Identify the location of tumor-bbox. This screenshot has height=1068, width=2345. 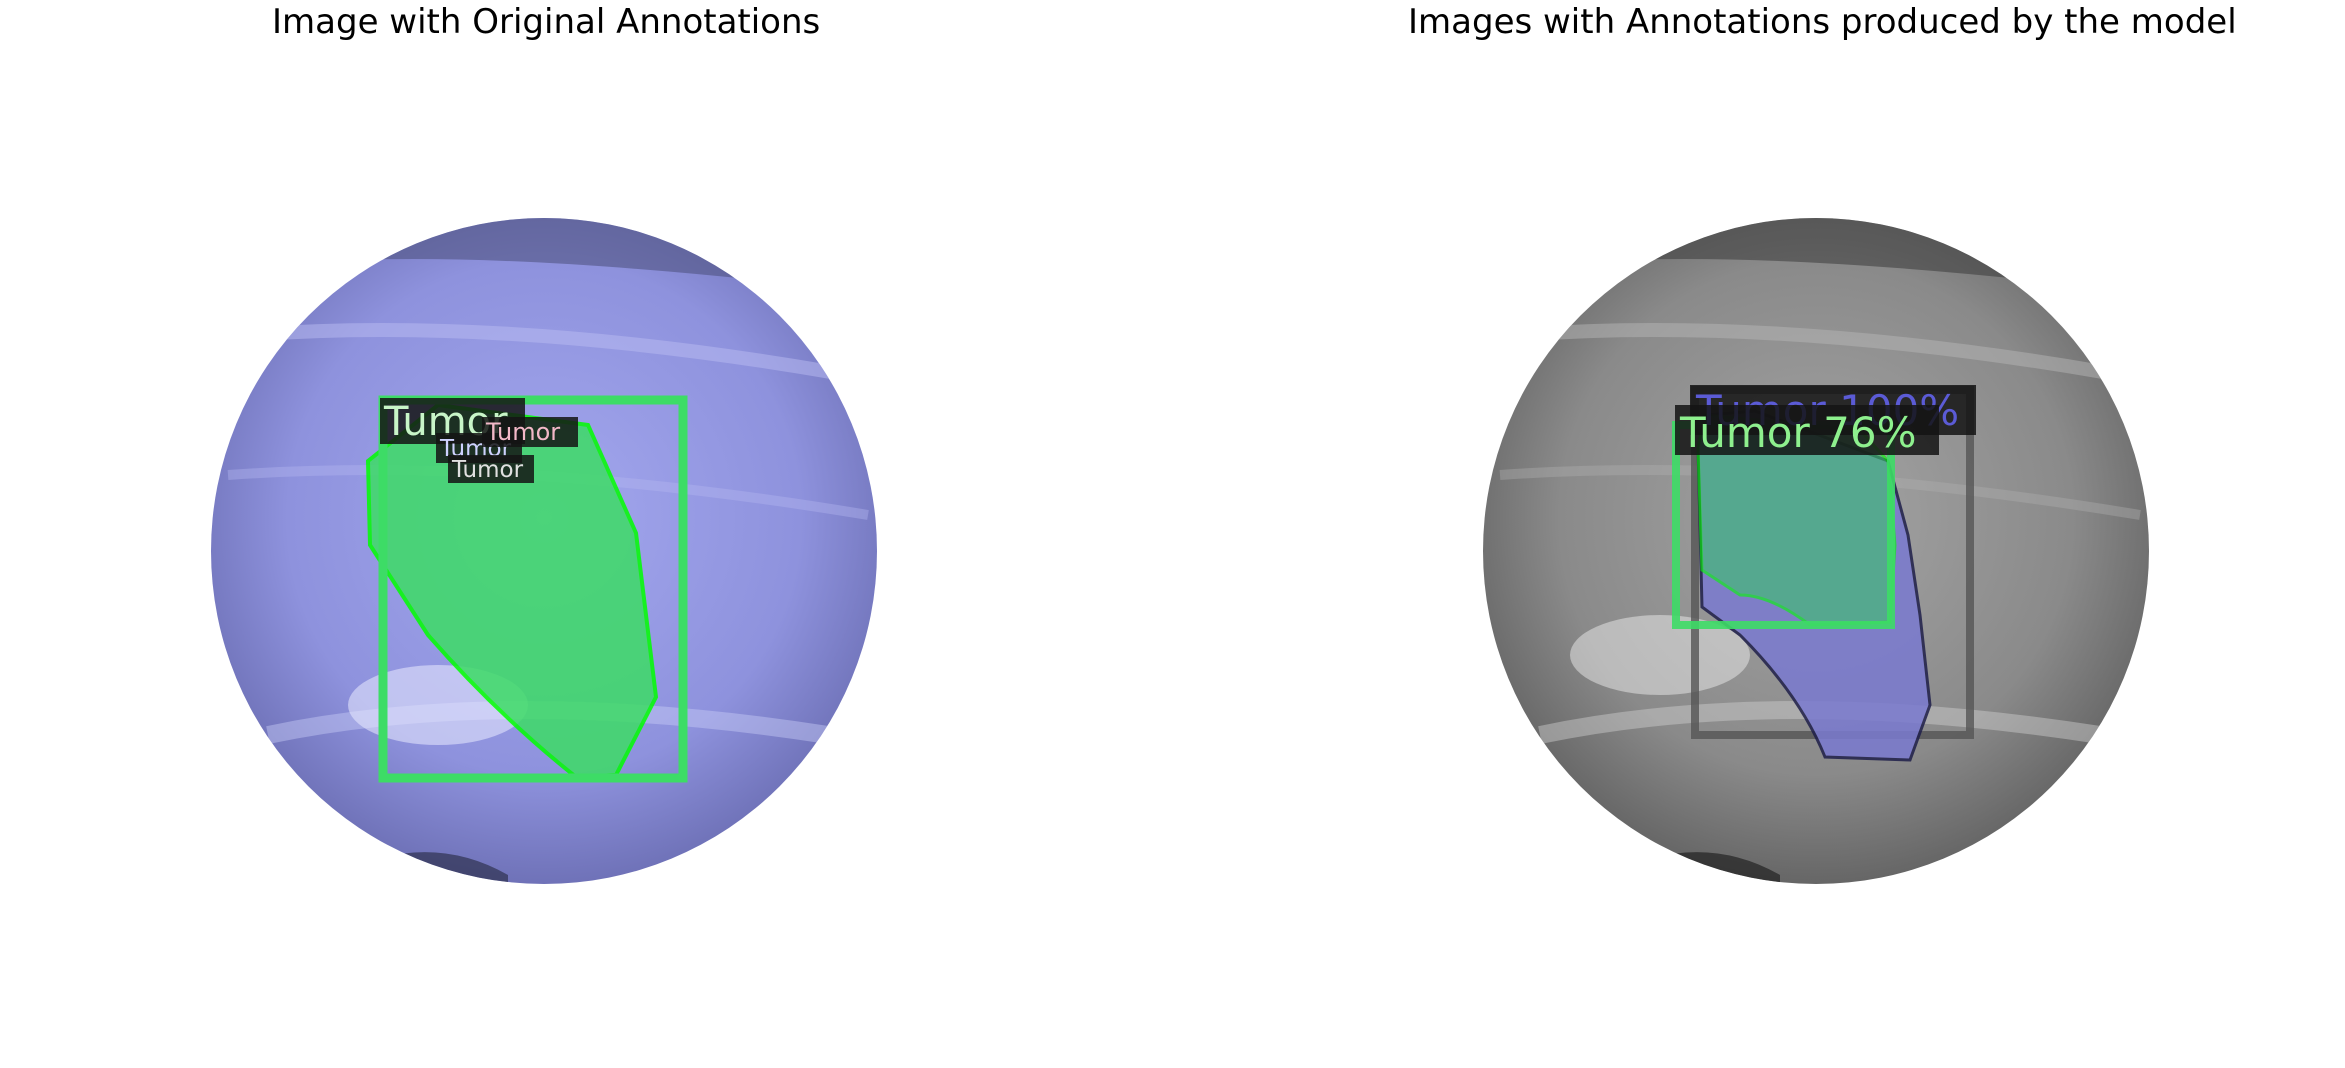
(533, 589).